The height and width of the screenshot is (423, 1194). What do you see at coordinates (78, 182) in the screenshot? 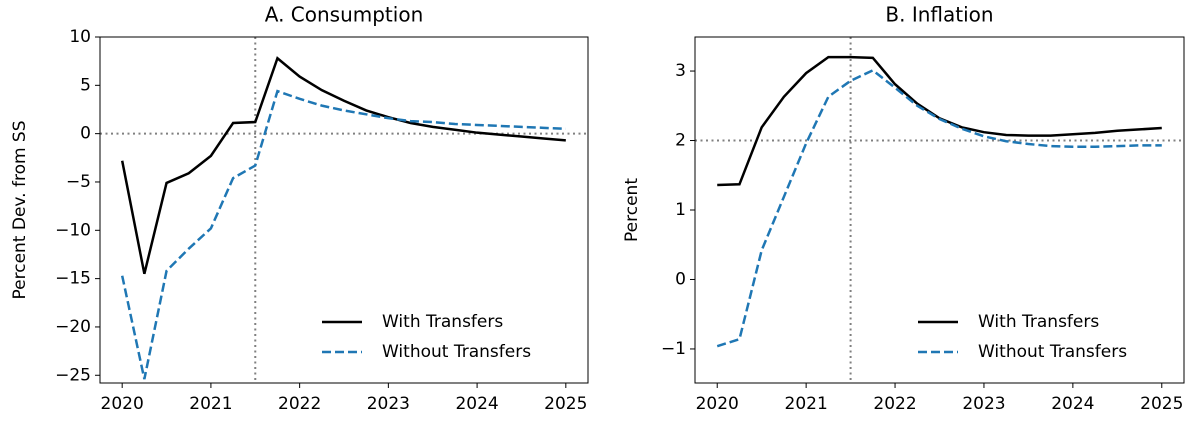
I see `y-tick-label: −5` at bounding box center [78, 182].